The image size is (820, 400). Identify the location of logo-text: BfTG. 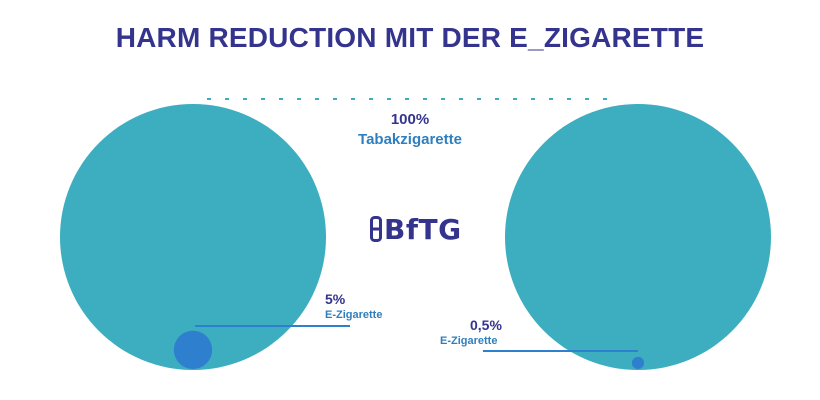
(423, 229).